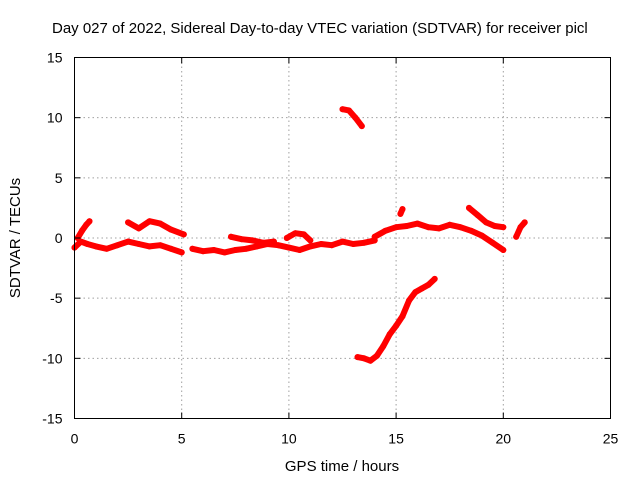 The height and width of the screenshot is (480, 640). Describe the element at coordinates (59, 238) in the screenshot. I see `y-tick-label: 0` at that location.